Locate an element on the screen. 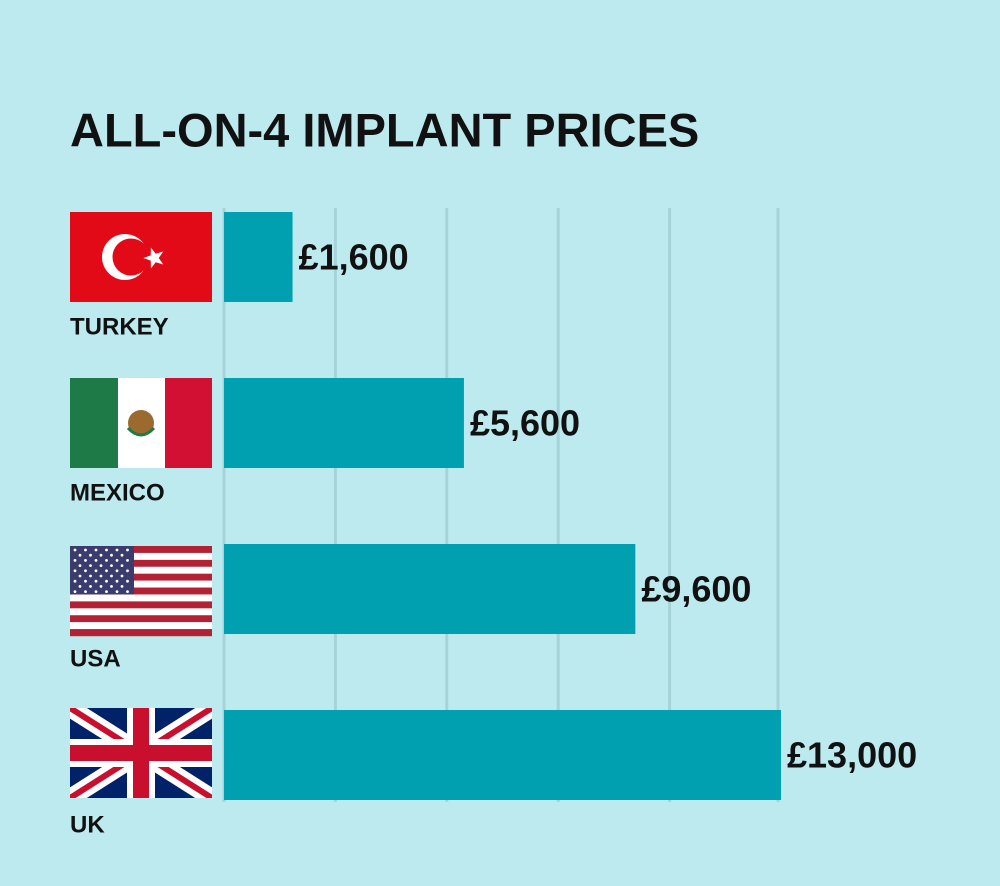  flag-uk is located at coordinates (141, 753).